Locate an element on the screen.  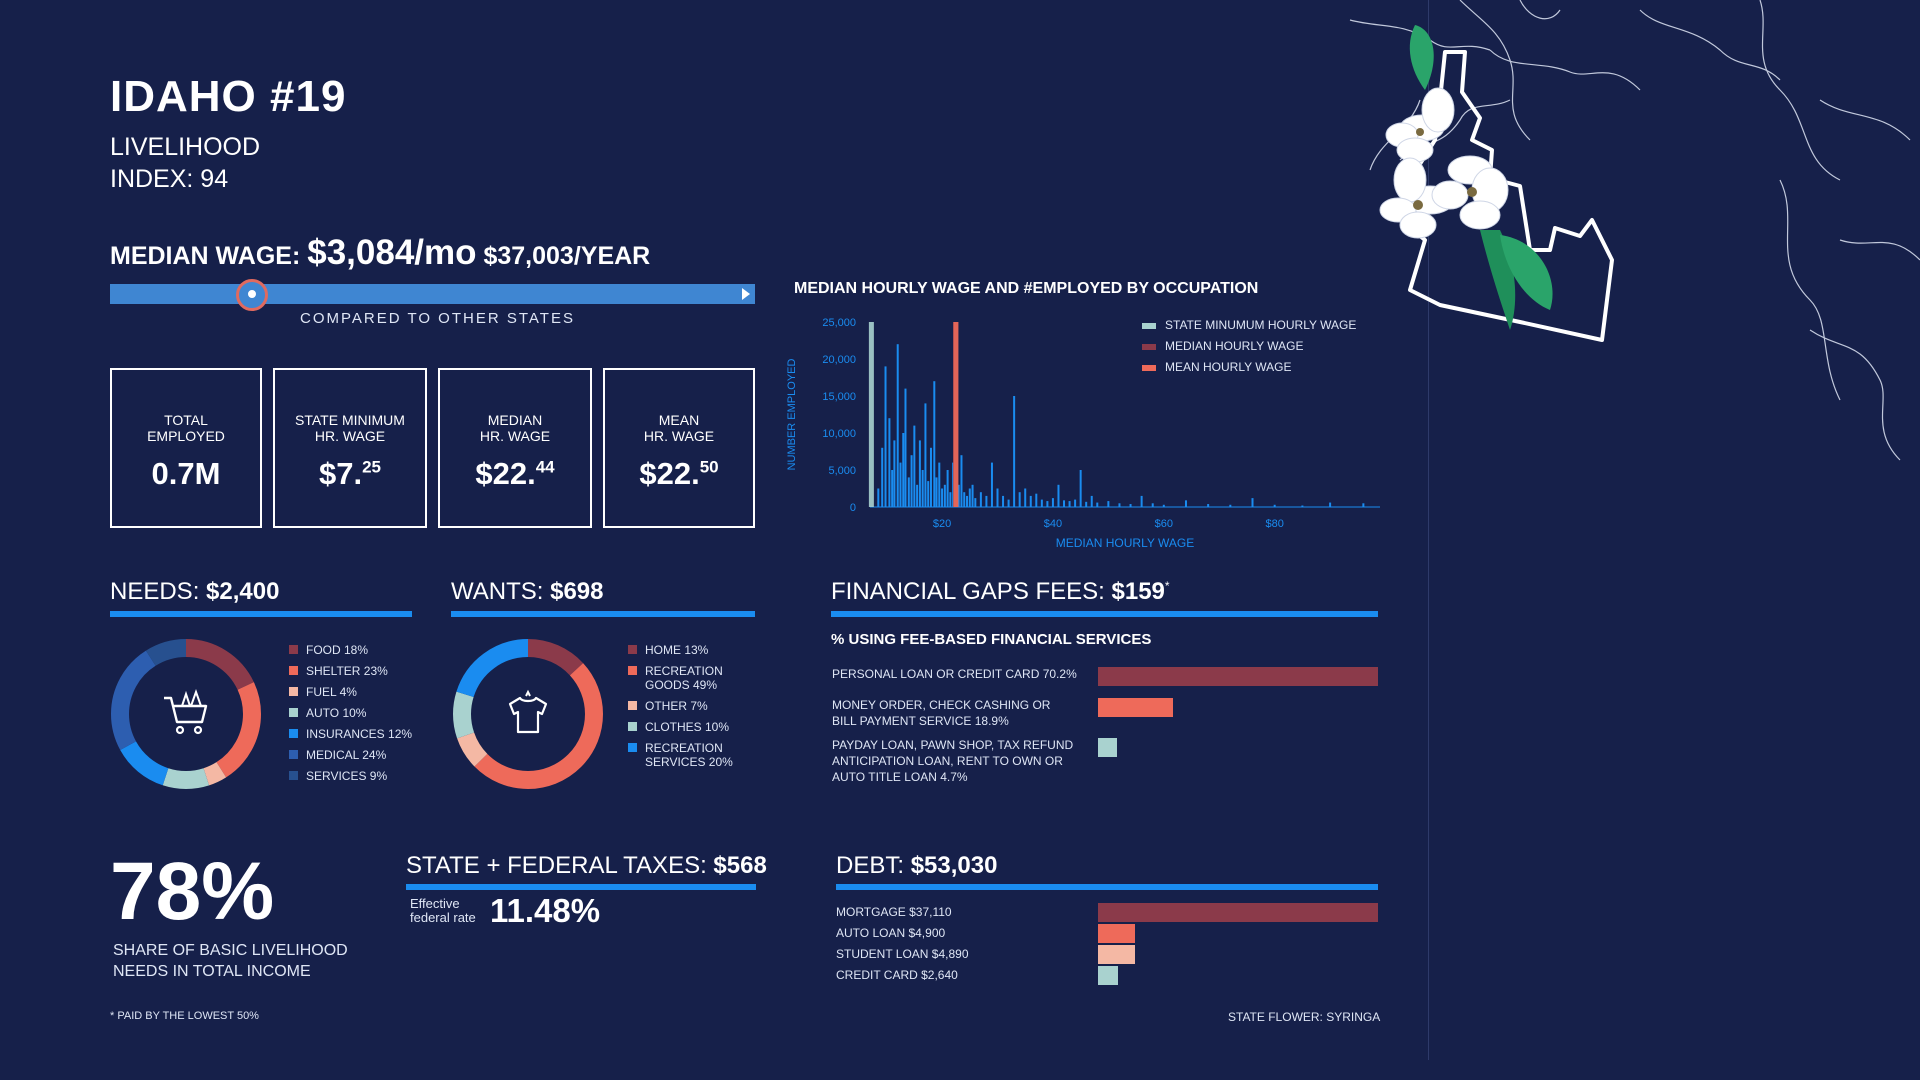
river-lines is located at coordinates (1634, 230).